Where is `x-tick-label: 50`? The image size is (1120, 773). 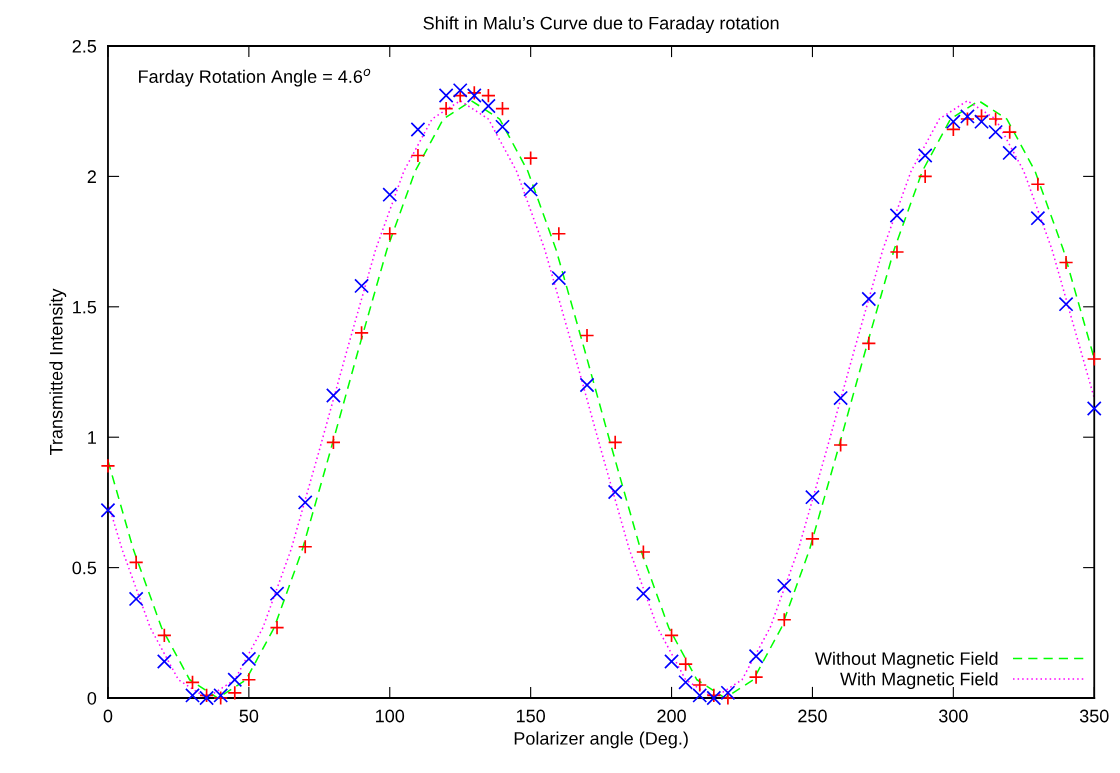
x-tick-label: 50 is located at coordinates (249, 716).